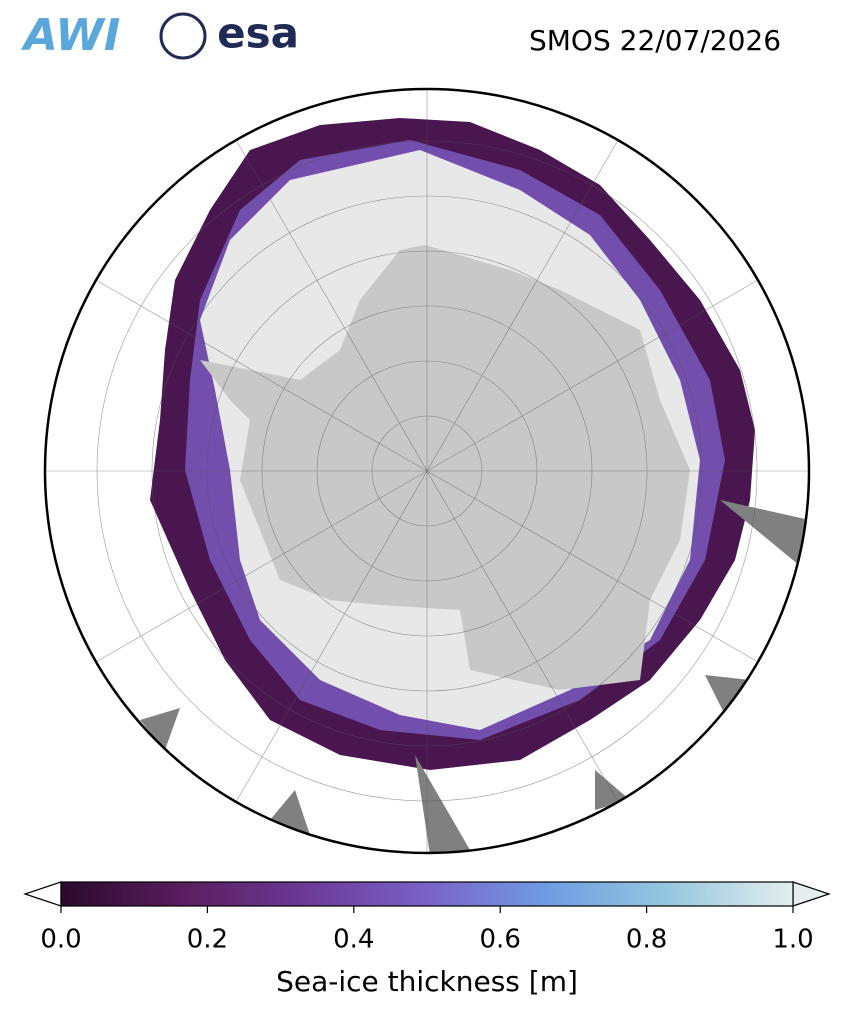 The height and width of the screenshot is (1026, 854). I want to click on colorbar-label: Sea-ice thickness [m], so click(427, 981).